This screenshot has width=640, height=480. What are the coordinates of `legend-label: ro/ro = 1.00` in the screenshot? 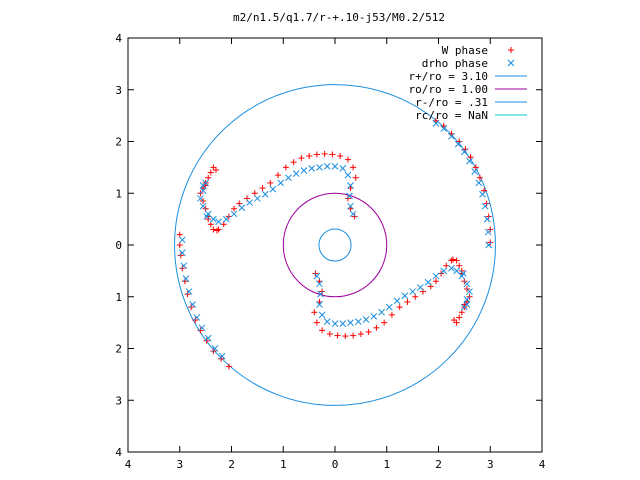 It's located at (448, 89).